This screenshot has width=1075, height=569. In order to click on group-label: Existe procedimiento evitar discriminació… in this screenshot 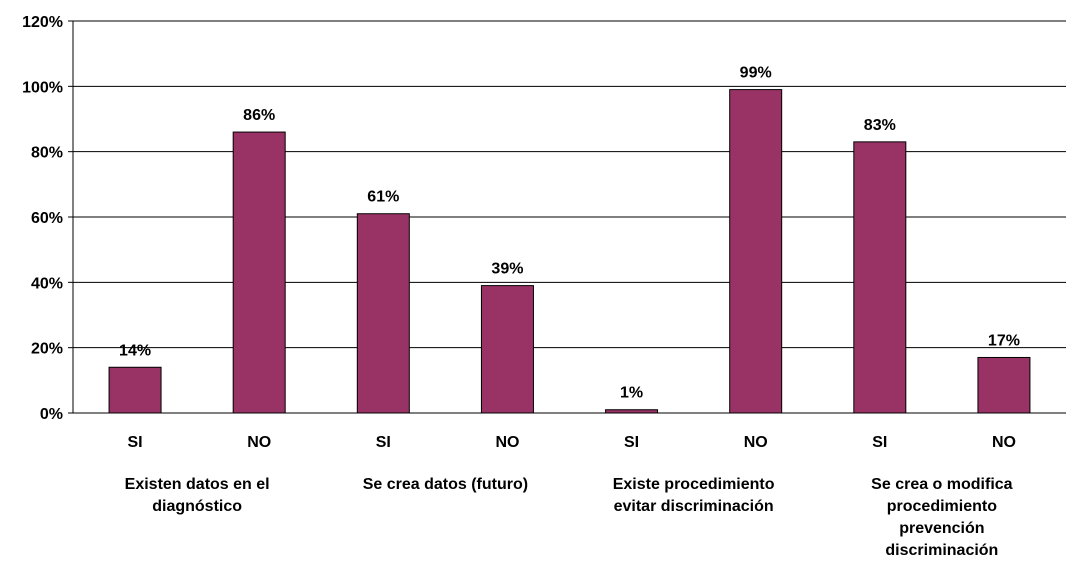, I will do `click(694, 495)`.